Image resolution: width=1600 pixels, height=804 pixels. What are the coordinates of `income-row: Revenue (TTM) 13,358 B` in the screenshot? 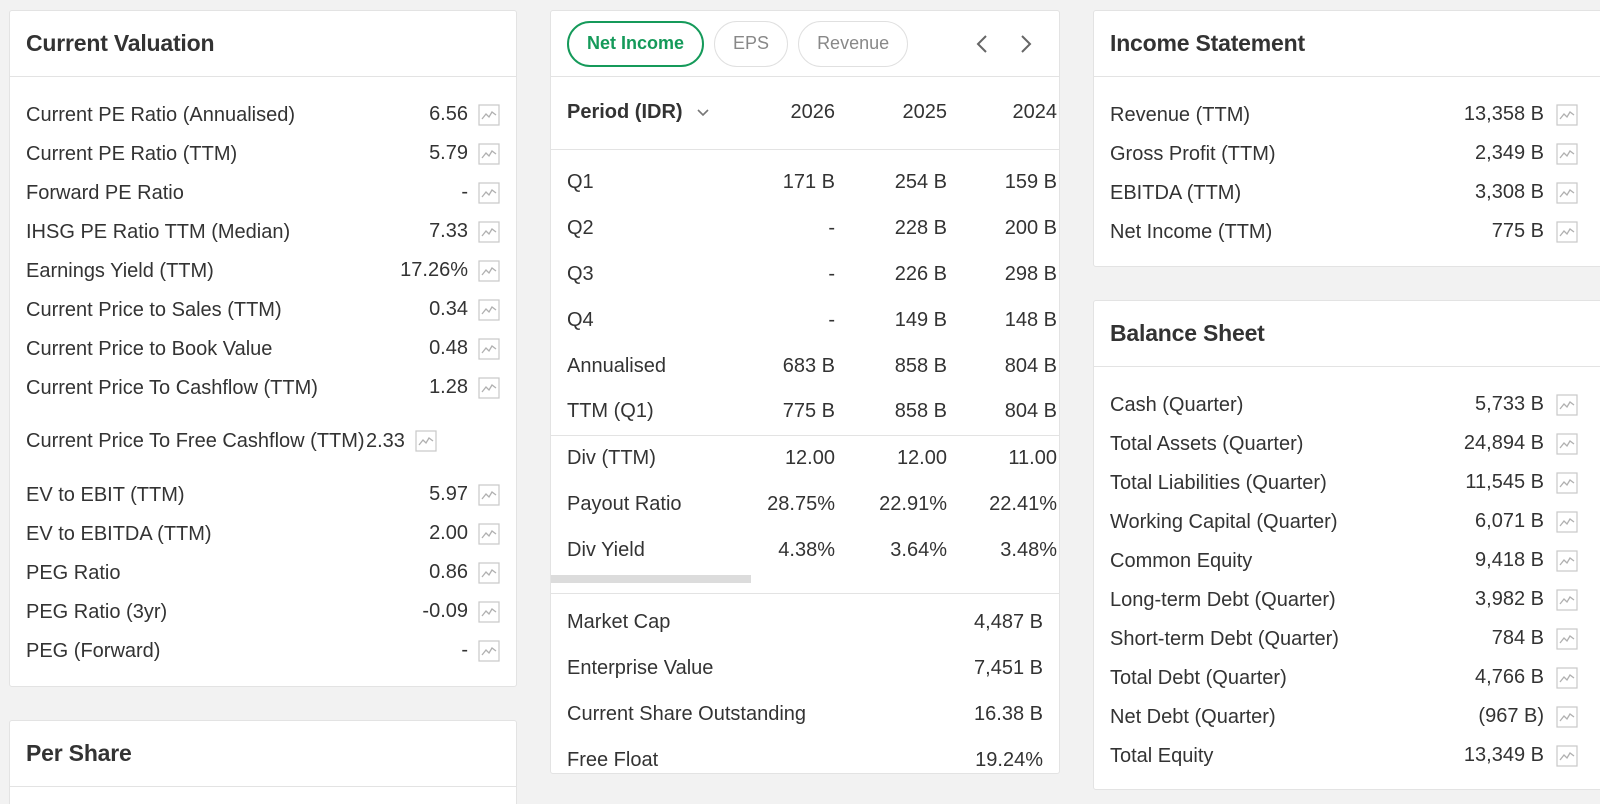 It's located at (1353, 114).